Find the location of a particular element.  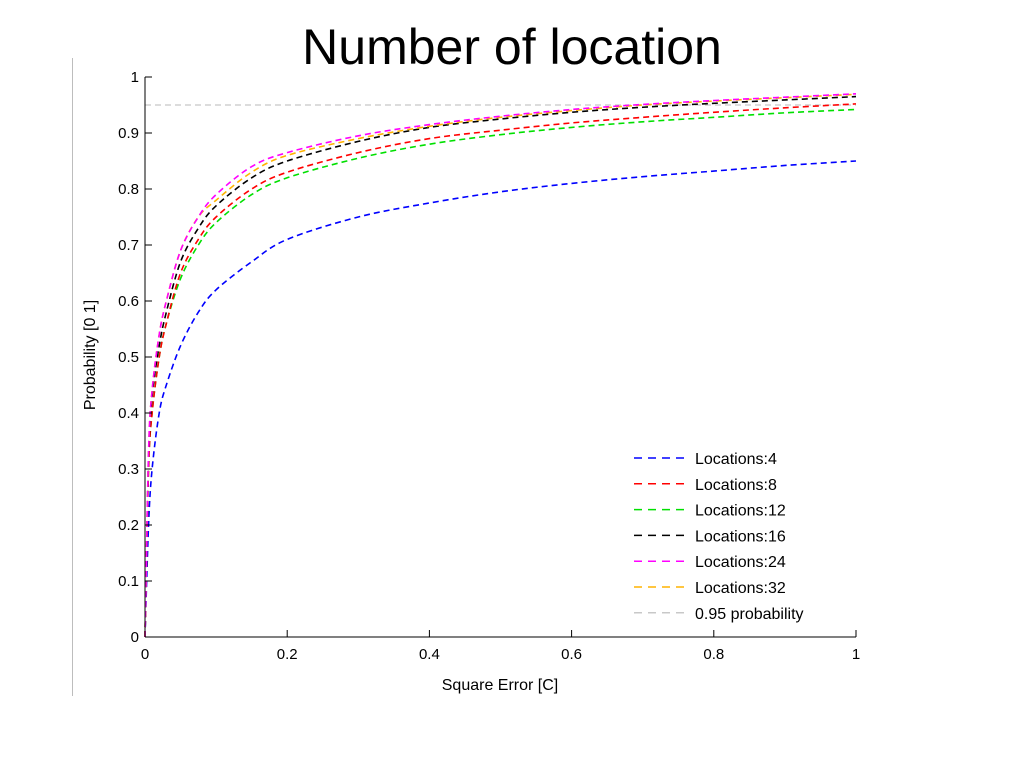

legend-label: Locations:24 is located at coordinates (740, 562).